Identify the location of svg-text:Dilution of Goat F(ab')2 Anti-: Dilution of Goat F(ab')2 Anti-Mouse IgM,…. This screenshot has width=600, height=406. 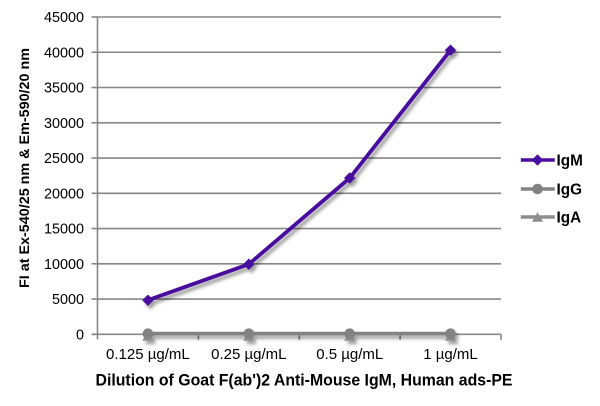
(304, 379).